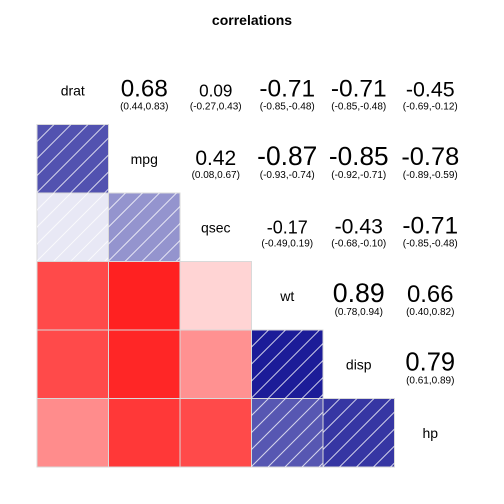  What do you see at coordinates (430, 433) in the screenshot?
I see `var-label-hp: hp` at bounding box center [430, 433].